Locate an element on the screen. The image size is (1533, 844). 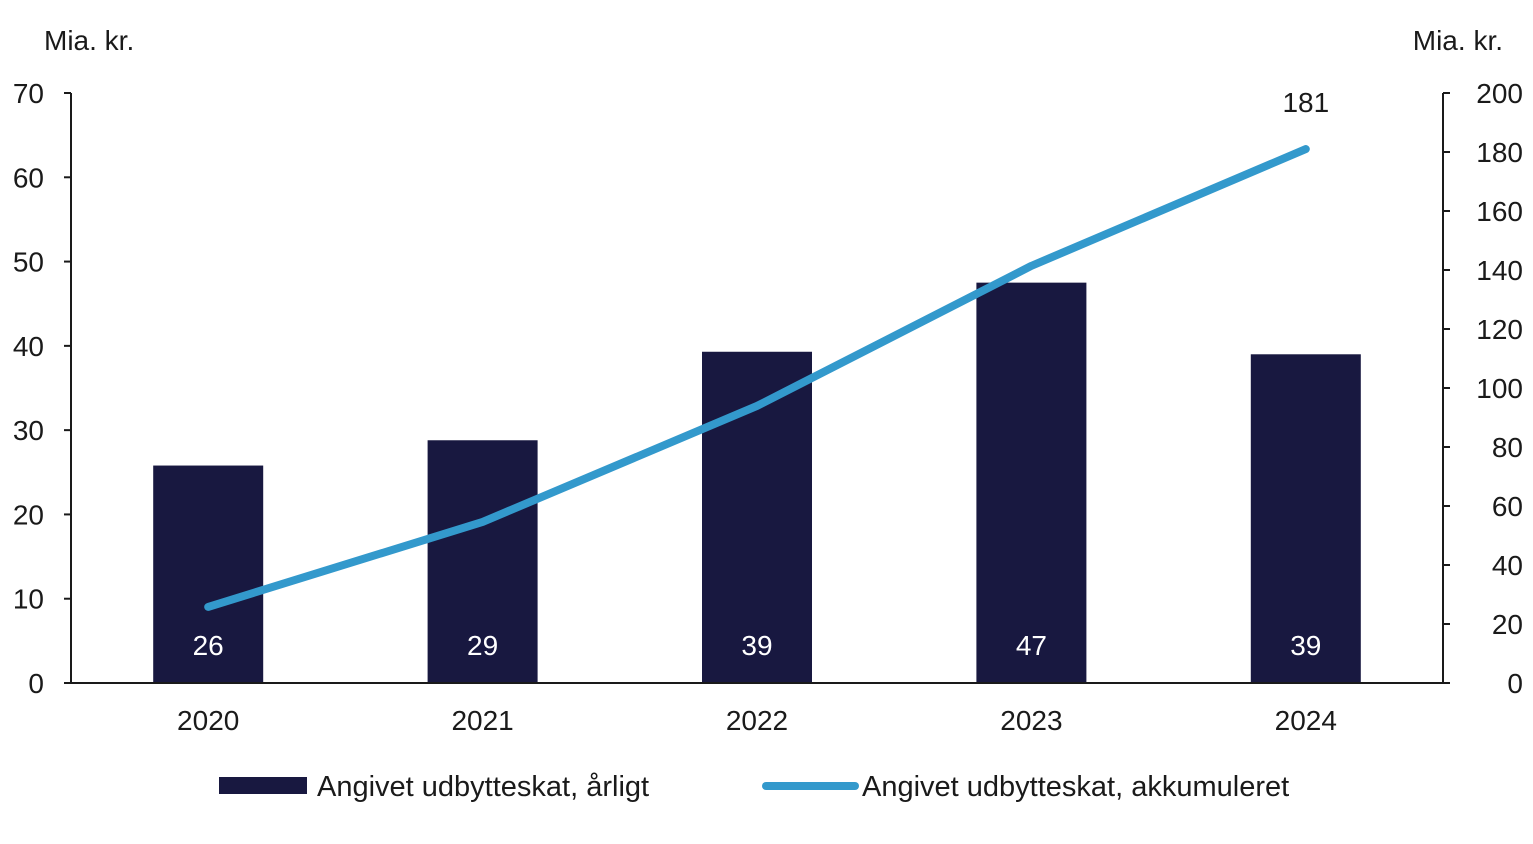
line-end-label: 181 is located at coordinates (1305, 102).